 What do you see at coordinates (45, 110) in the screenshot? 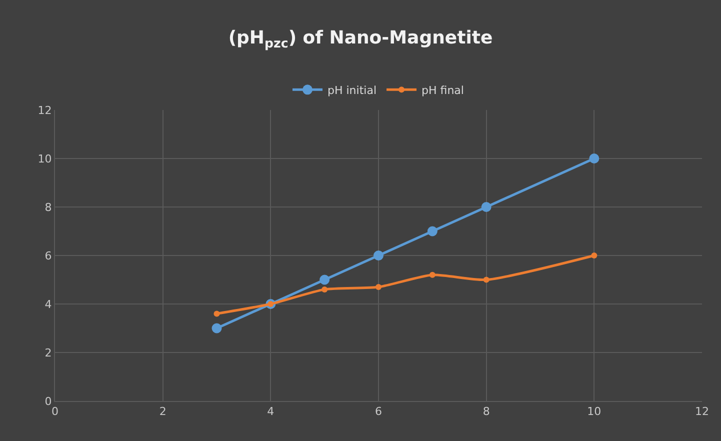
I see `y-tick-label: 12` at bounding box center [45, 110].